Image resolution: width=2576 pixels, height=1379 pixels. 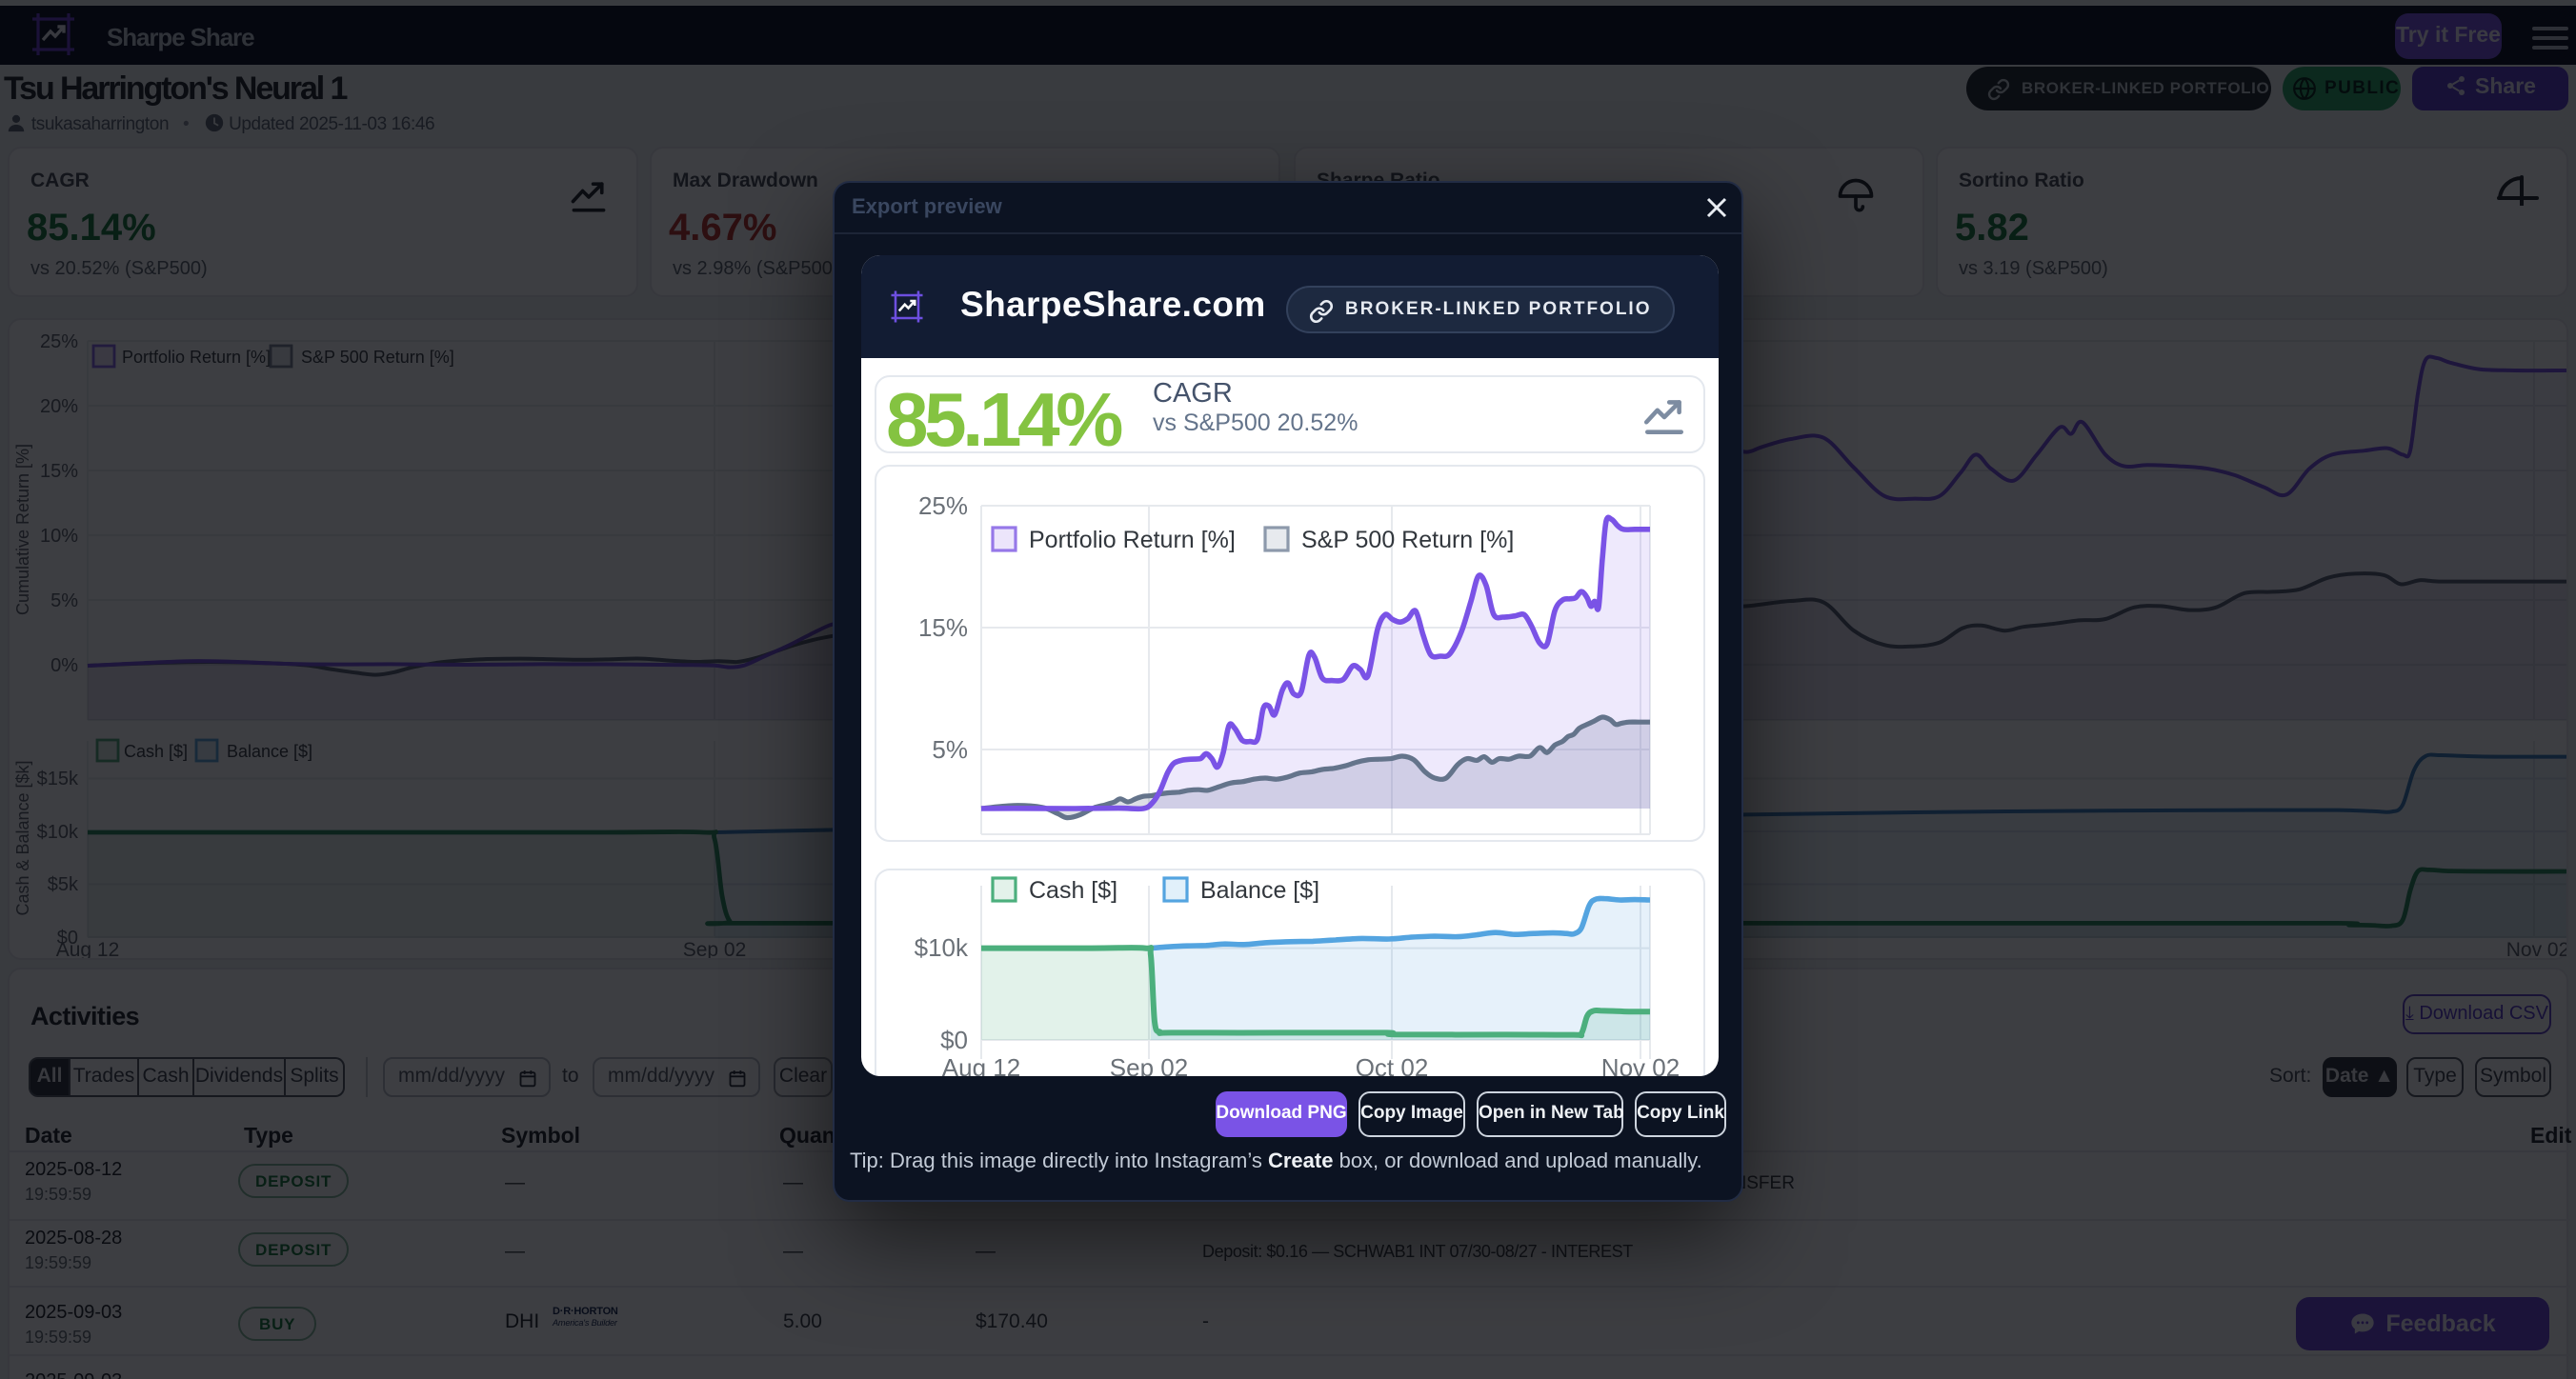 What do you see at coordinates (1641, 1064) in the screenshot?
I see `svg-text: Nov 02` at bounding box center [1641, 1064].